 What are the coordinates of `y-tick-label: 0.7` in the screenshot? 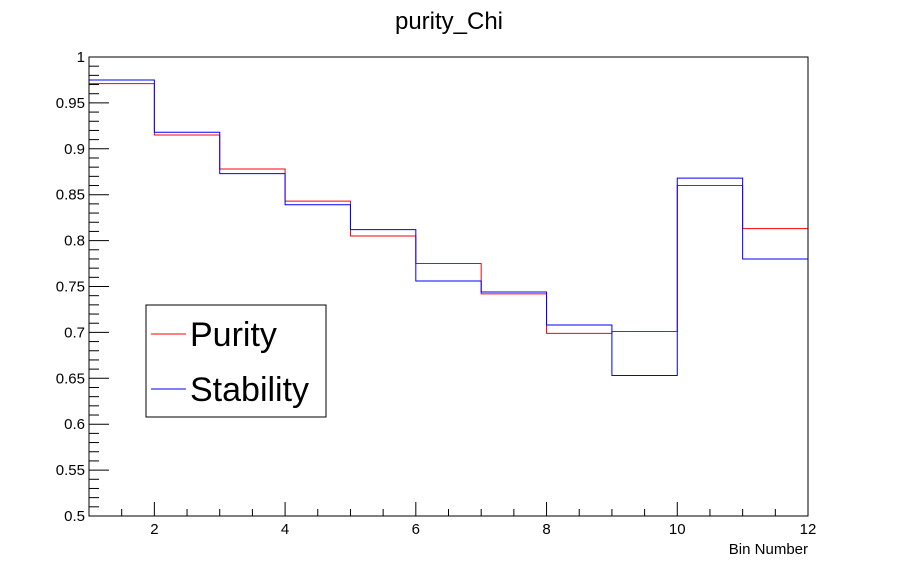 It's located at (74, 332).